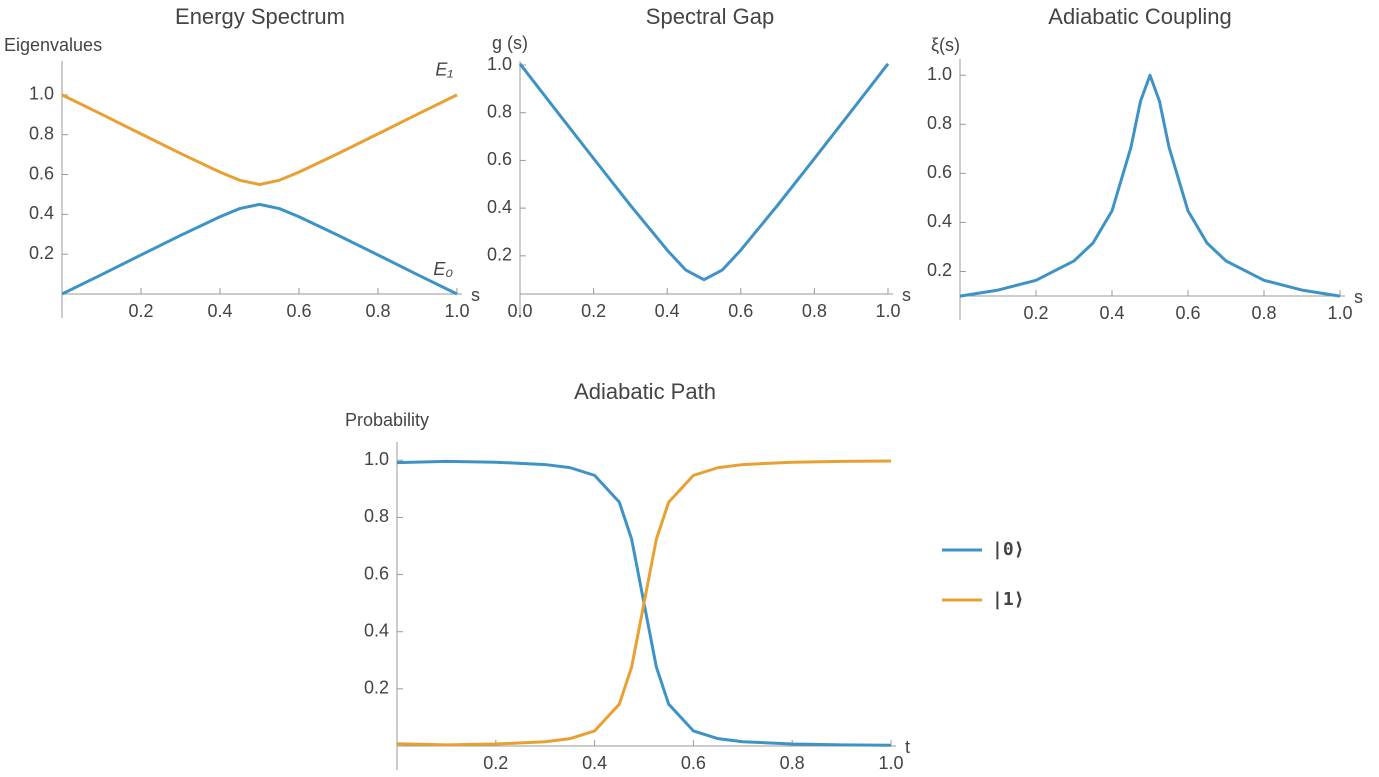  Describe the element at coordinates (387, 420) in the screenshot. I see `y-axis-label: Probability` at that location.